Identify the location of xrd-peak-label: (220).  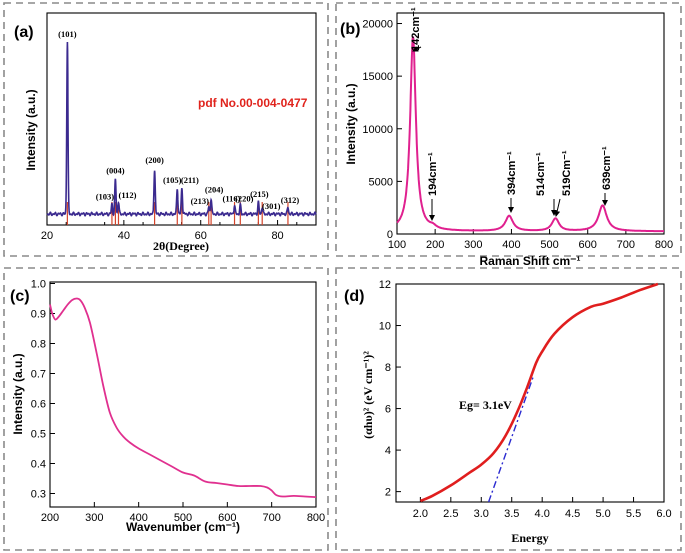
(244, 198).